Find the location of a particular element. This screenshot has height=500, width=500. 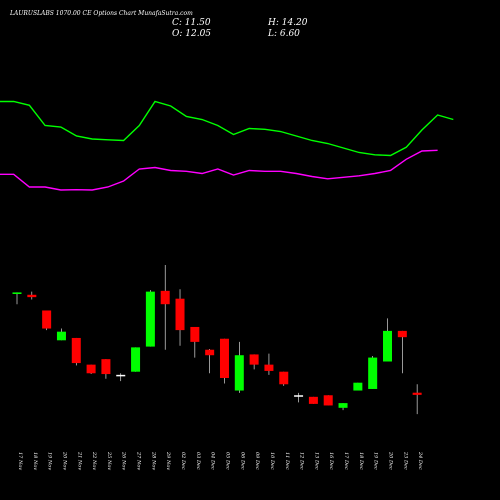

x-tick-label: 19 Dec is located at coordinates (376, 461).